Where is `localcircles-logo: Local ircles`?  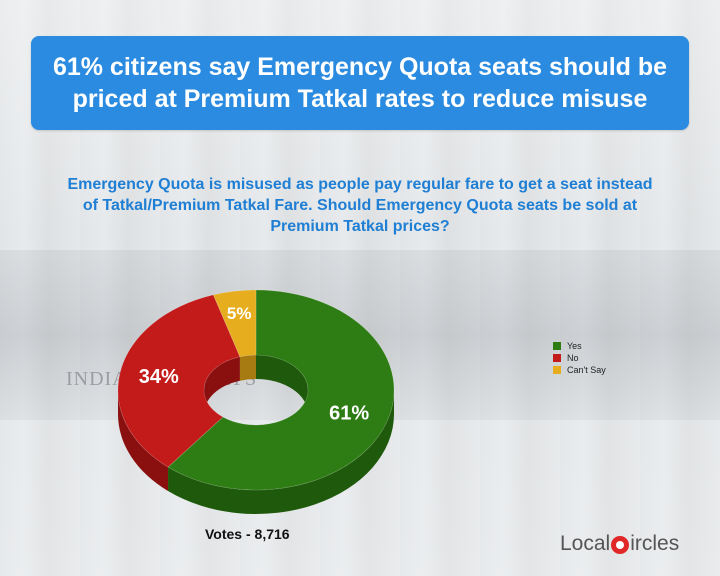 localcircles-logo: Local ircles is located at coordinates (619, 544).